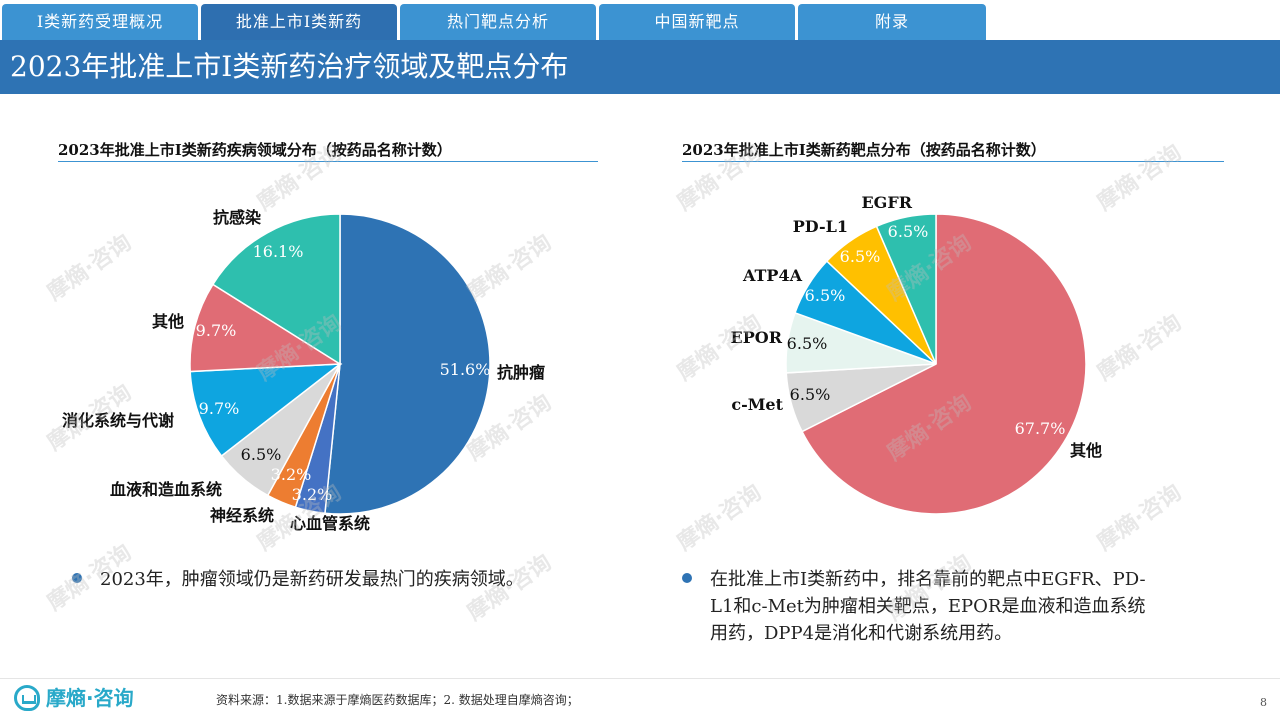 This screenshot has width=1280, height=720. I want to click on pie-value-label-5: 6.5%, so click(908, 231).